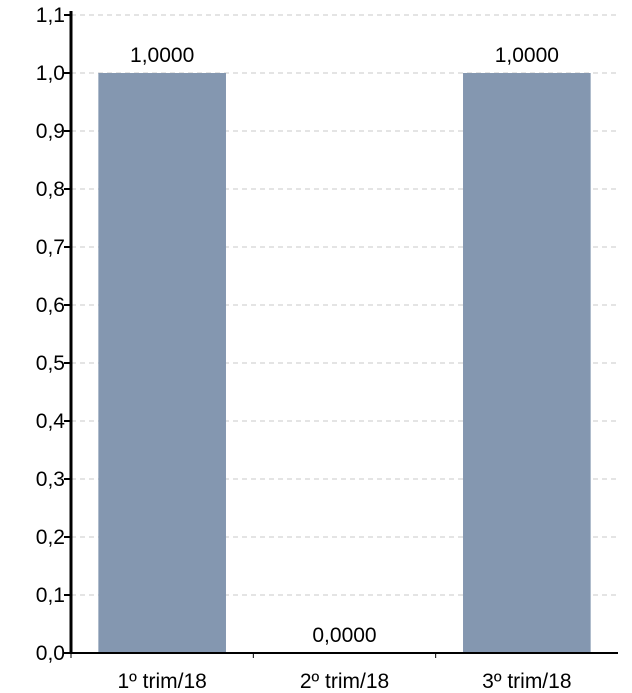 This screenshot has height=693, width=632. I want to click on data-label: 0,0000, so click(344, 635).